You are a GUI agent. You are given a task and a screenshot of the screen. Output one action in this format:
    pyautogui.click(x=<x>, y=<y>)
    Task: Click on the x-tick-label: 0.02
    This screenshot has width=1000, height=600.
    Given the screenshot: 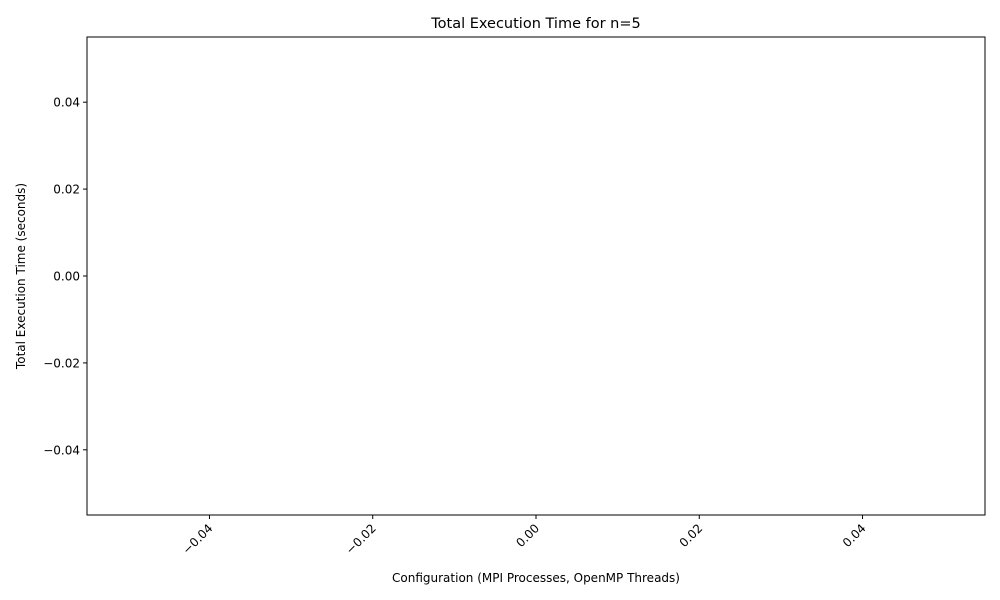 What is the action you would take?
    pyautogui.click(x=691, y=535)
    